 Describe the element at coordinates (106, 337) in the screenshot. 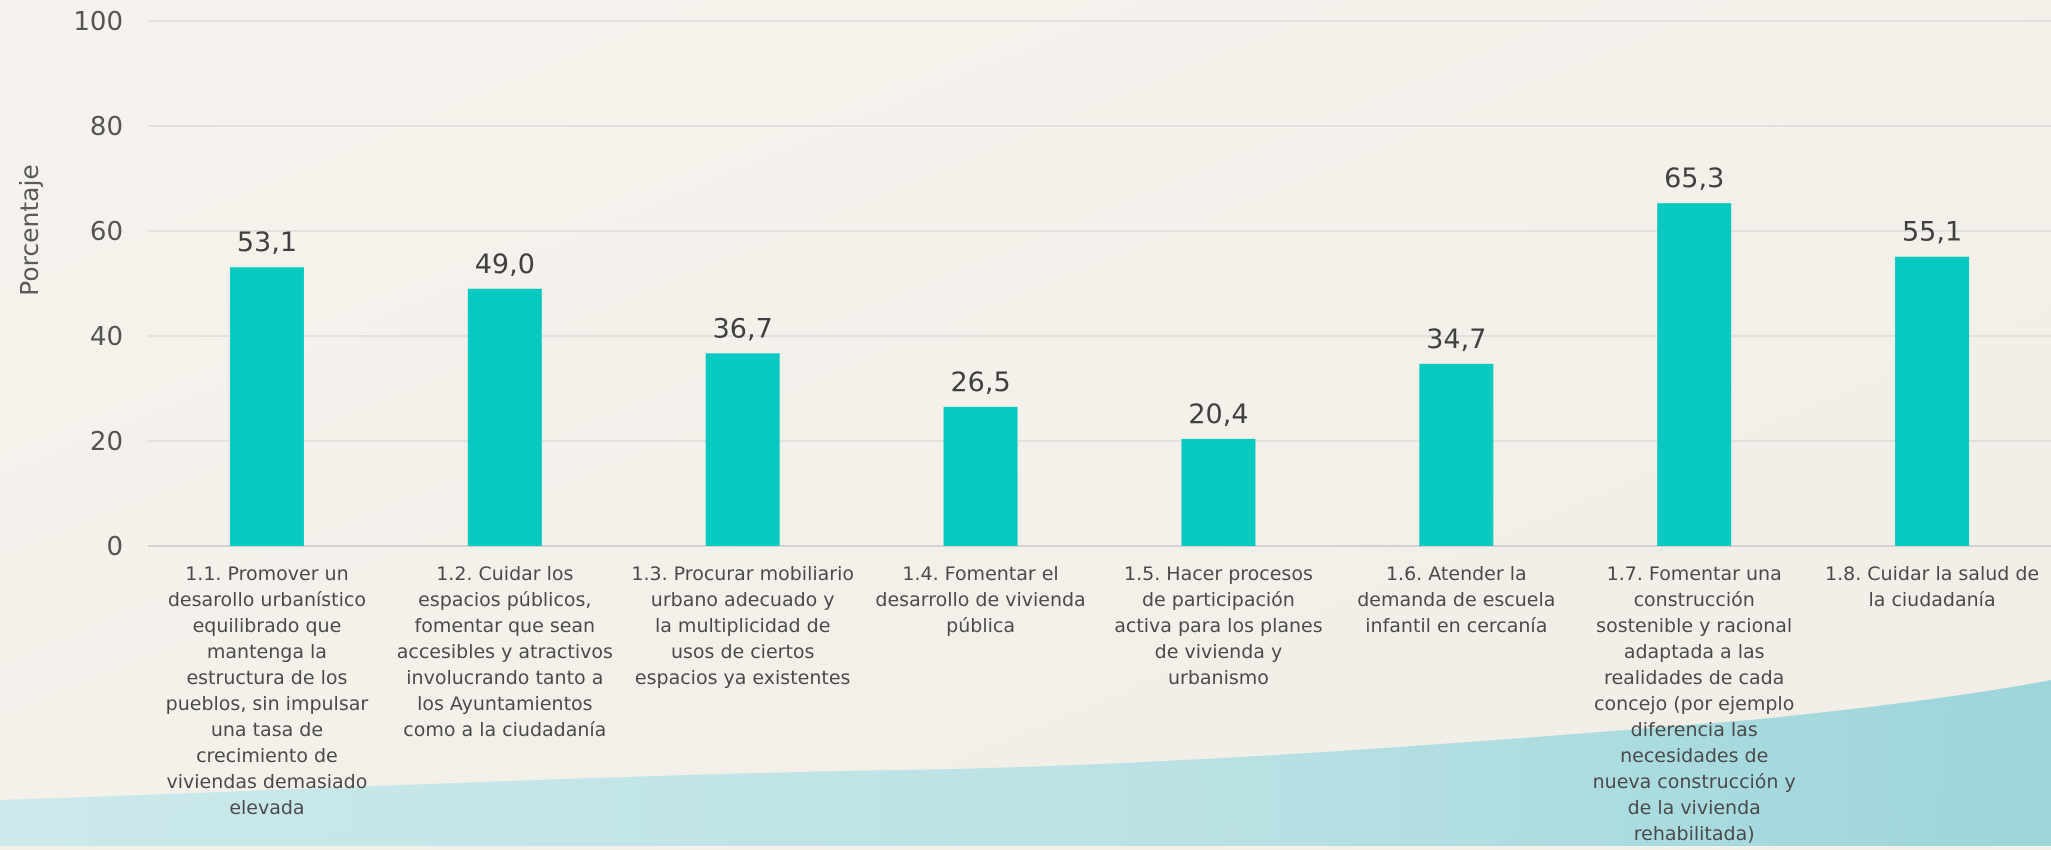

I see `y-tick-label: 40` at that location.